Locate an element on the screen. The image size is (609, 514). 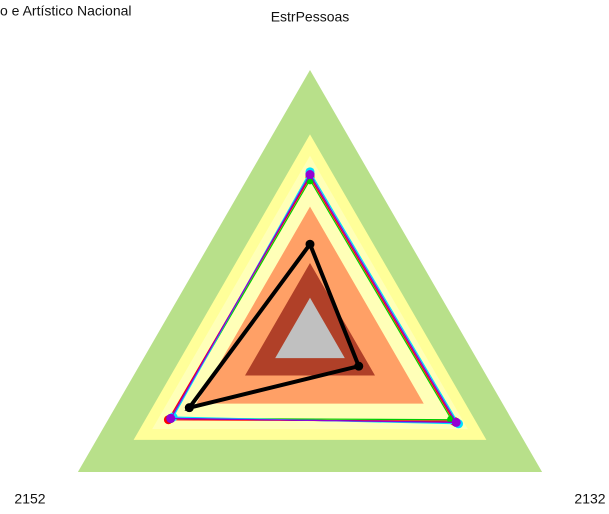
chart-title: o e Artístico Nacional is located at coordinates (66, 11).